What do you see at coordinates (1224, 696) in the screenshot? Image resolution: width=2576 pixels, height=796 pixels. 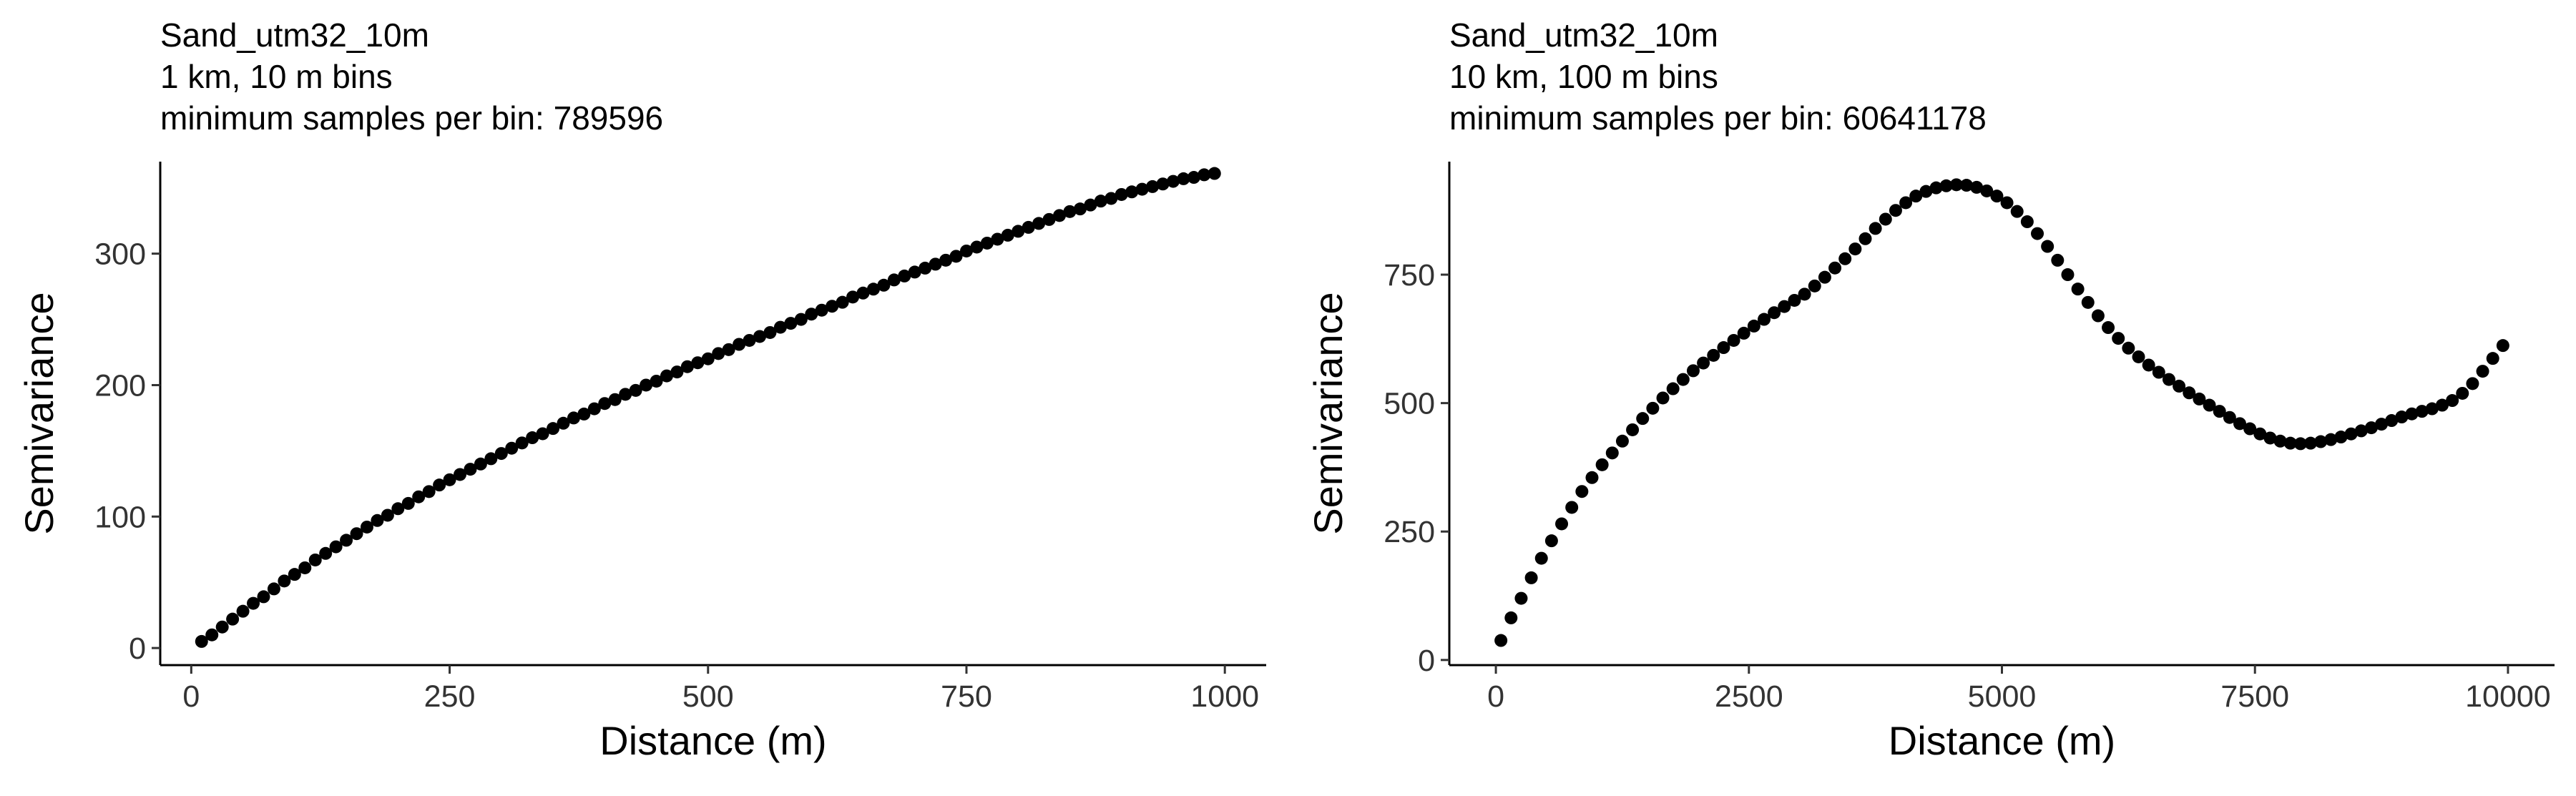 I see `x-tick-label: 1000` at bounding box center [1224, 696].